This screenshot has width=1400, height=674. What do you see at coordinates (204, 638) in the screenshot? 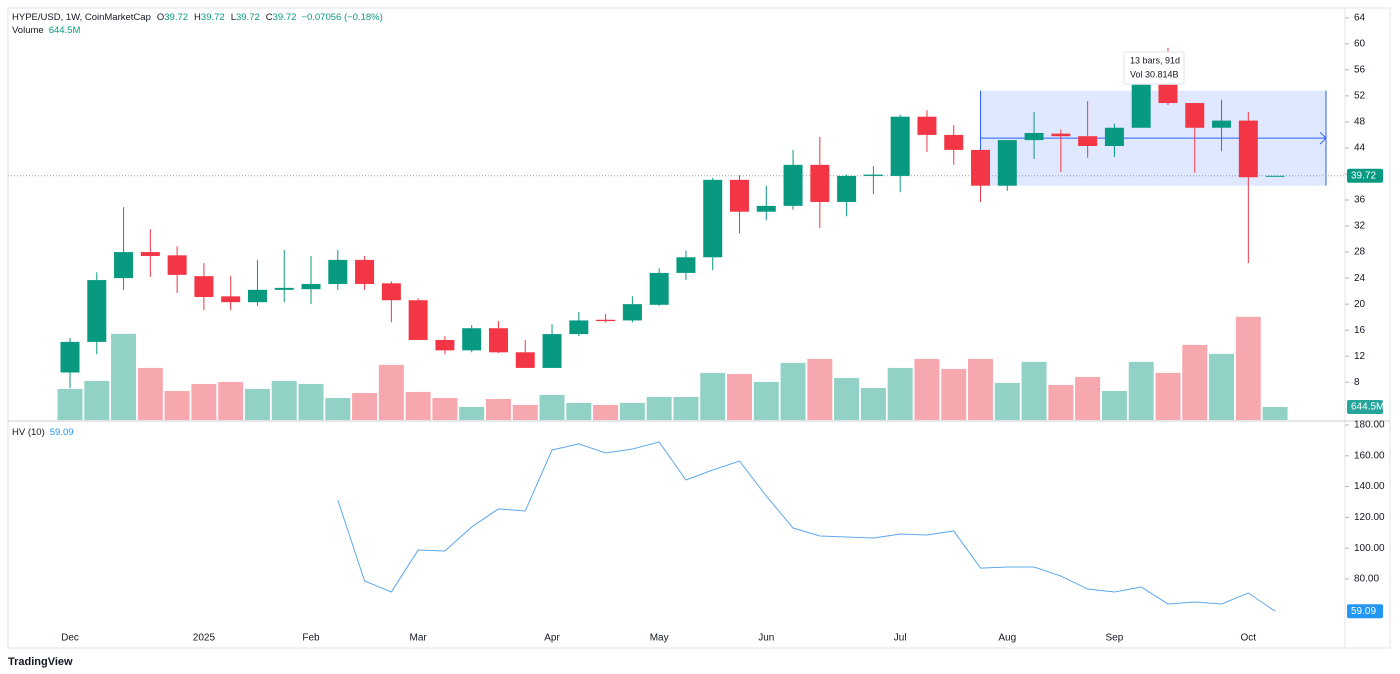
I see `x-tick-label: 2025` at bounding box center [204, 638].